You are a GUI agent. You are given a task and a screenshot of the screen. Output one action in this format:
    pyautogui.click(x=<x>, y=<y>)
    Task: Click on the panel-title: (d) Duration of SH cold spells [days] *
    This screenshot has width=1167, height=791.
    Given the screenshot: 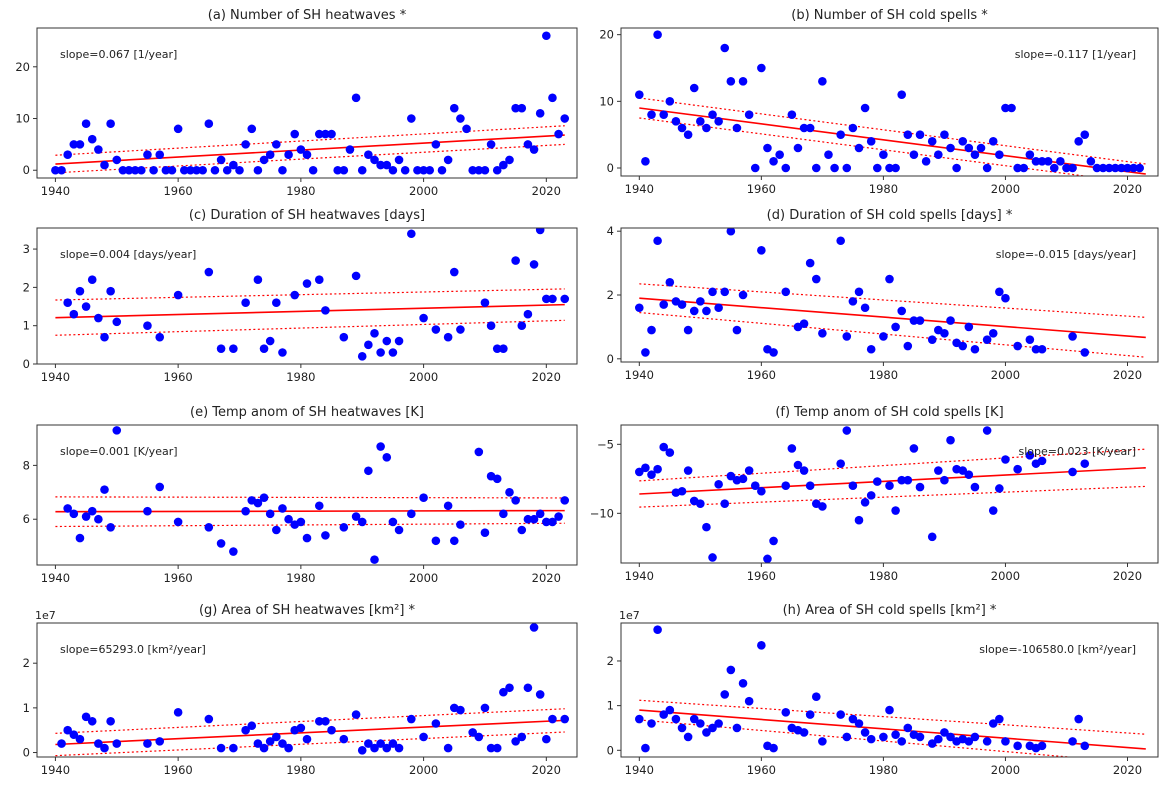 What is the action you would take?
    pyautogui.click(x=890, y=215)
    